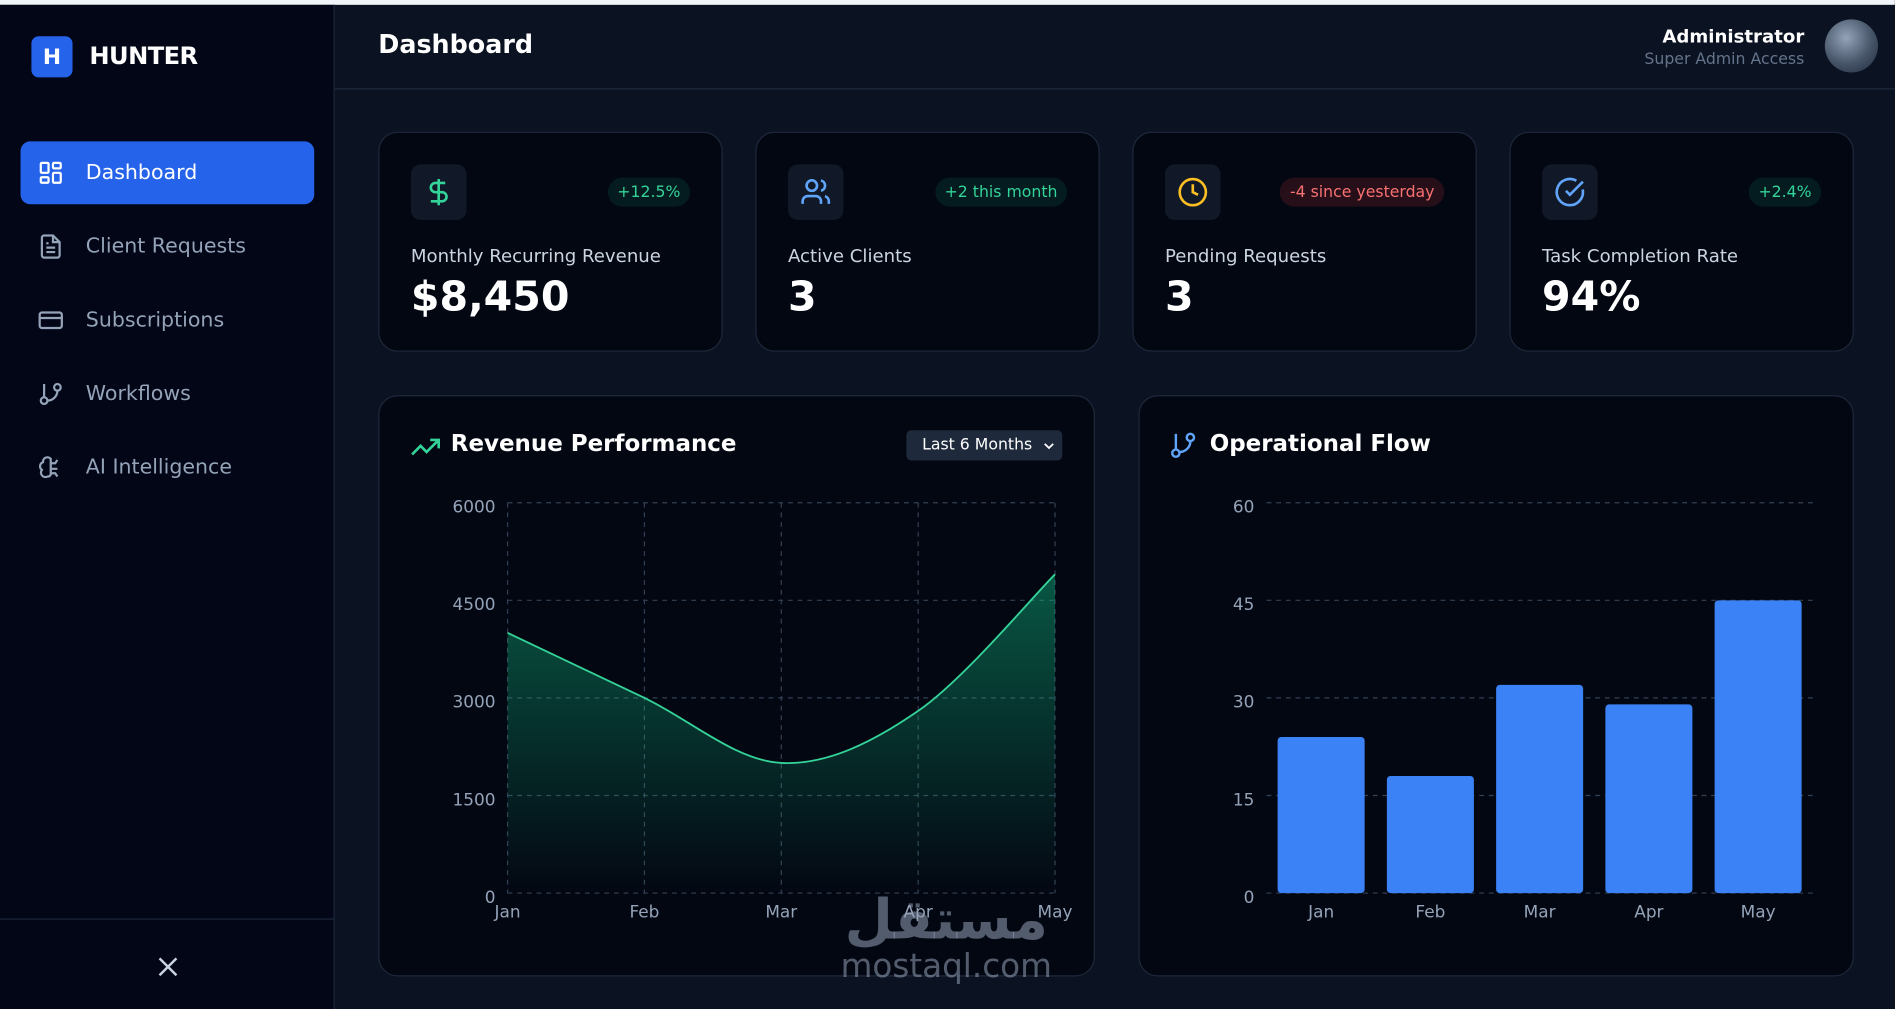 The image size is (1895, 1009). I want to click on stat-card: +2 this month Active Clients 3, so click(927, 241).